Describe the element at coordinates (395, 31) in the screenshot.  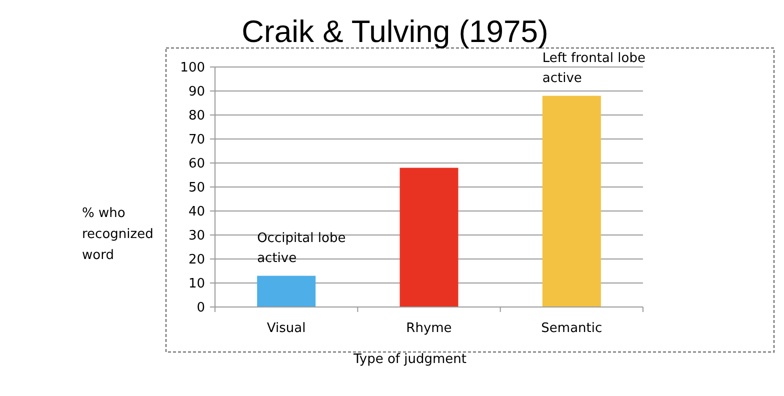
I see `chart-title: Craik & Tulving (1975)` at that location.